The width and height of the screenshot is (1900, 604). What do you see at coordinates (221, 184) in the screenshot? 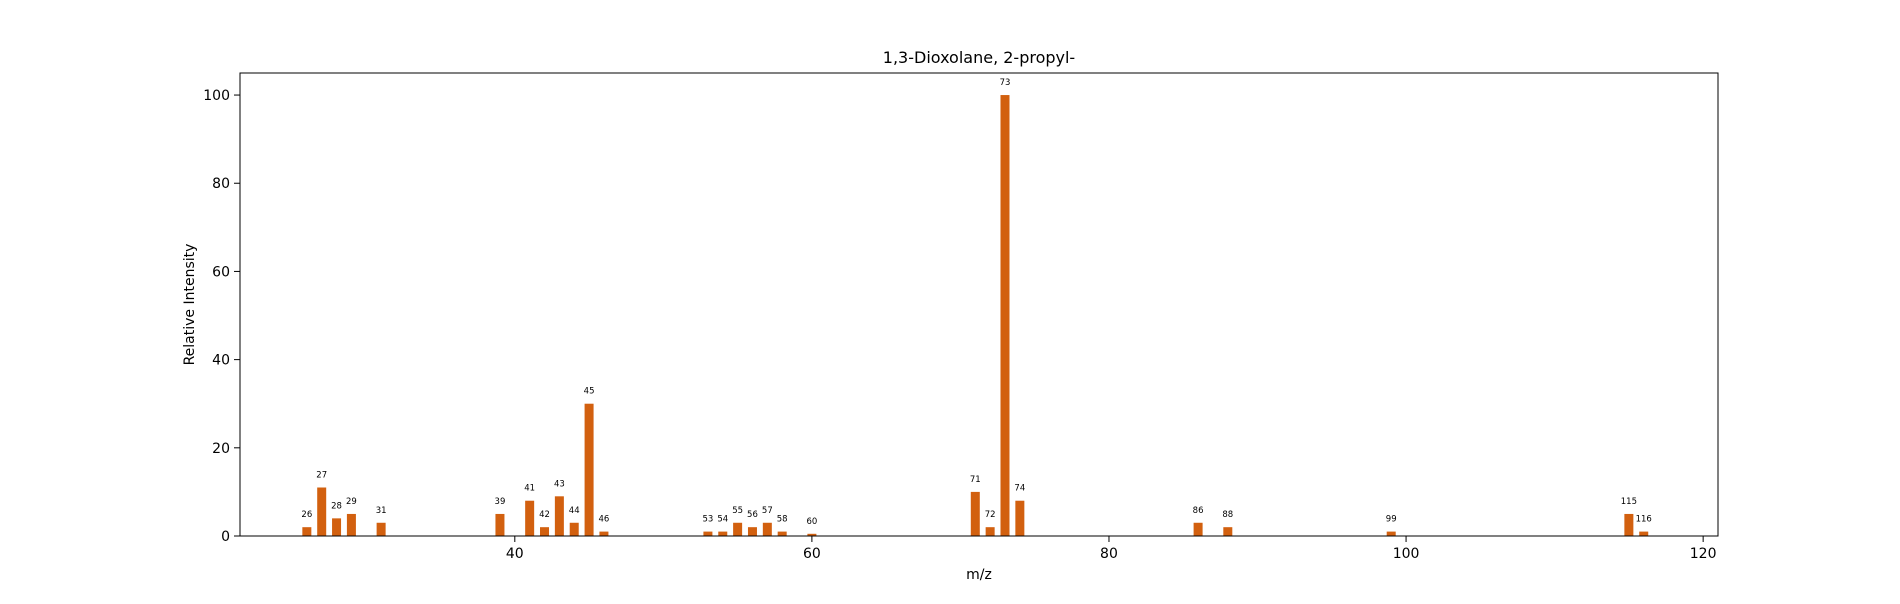
I see `y-tick-label-80: 80` at bounding box center [221, 184].